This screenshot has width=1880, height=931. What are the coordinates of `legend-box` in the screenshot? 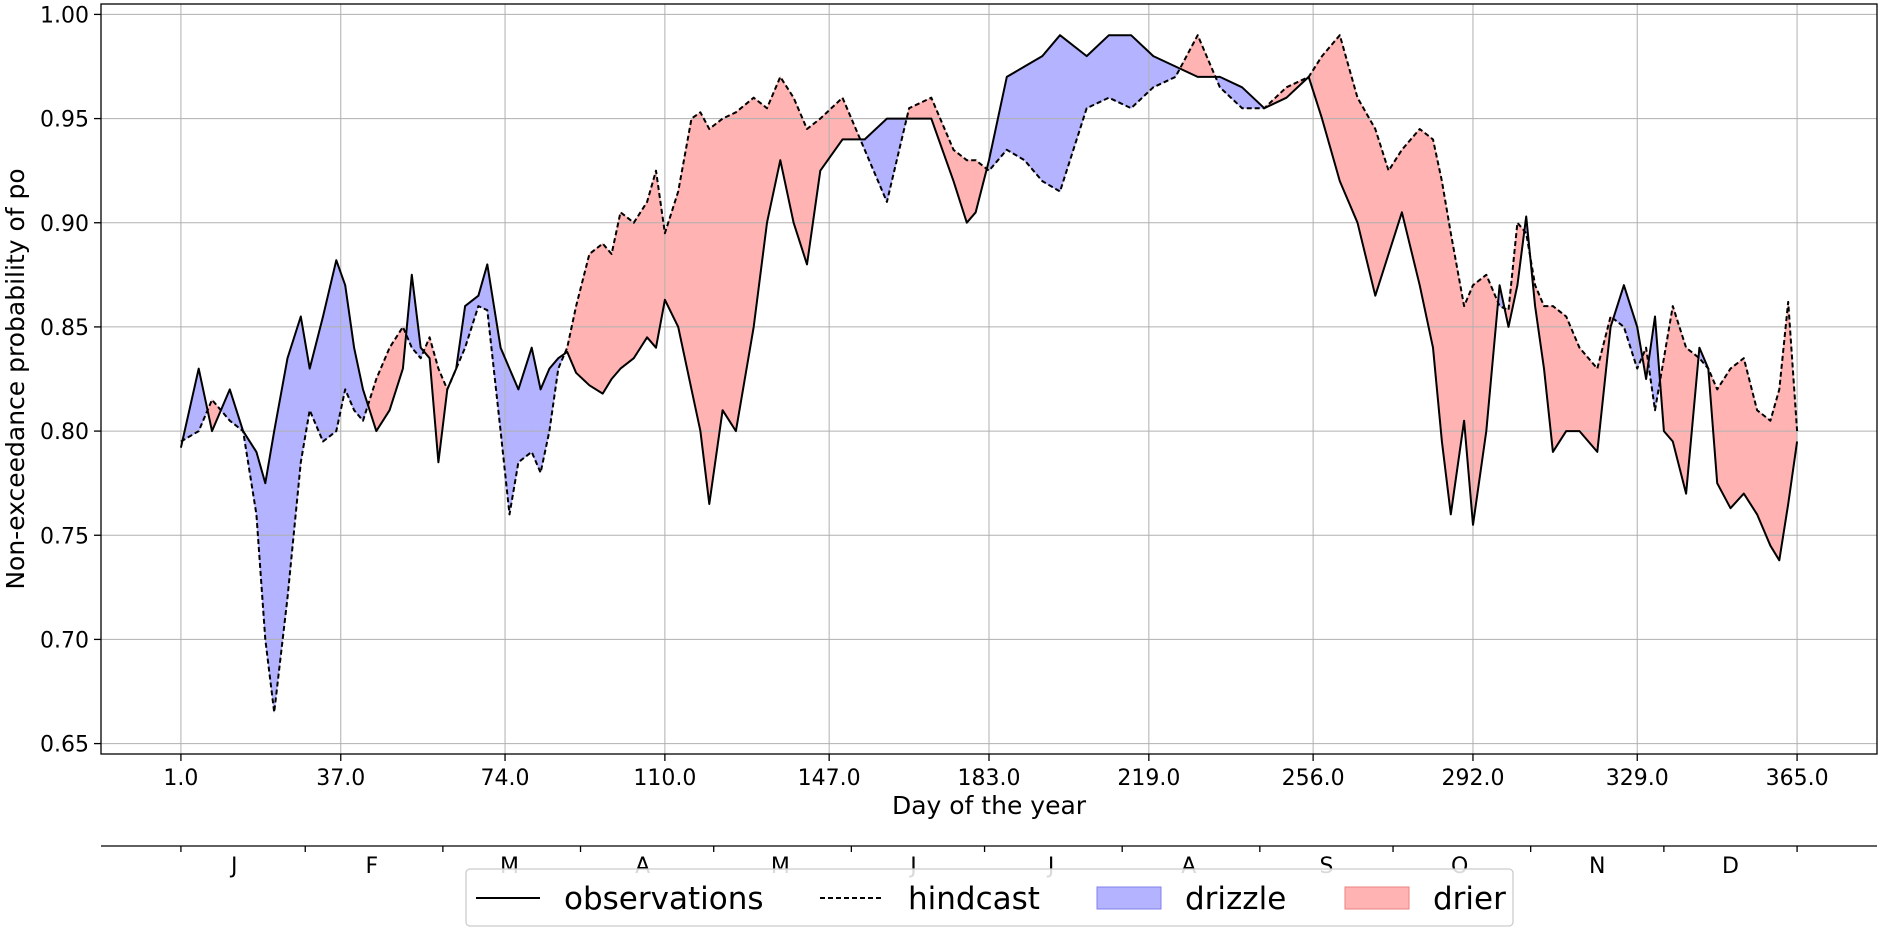 It's located at (989, 897).